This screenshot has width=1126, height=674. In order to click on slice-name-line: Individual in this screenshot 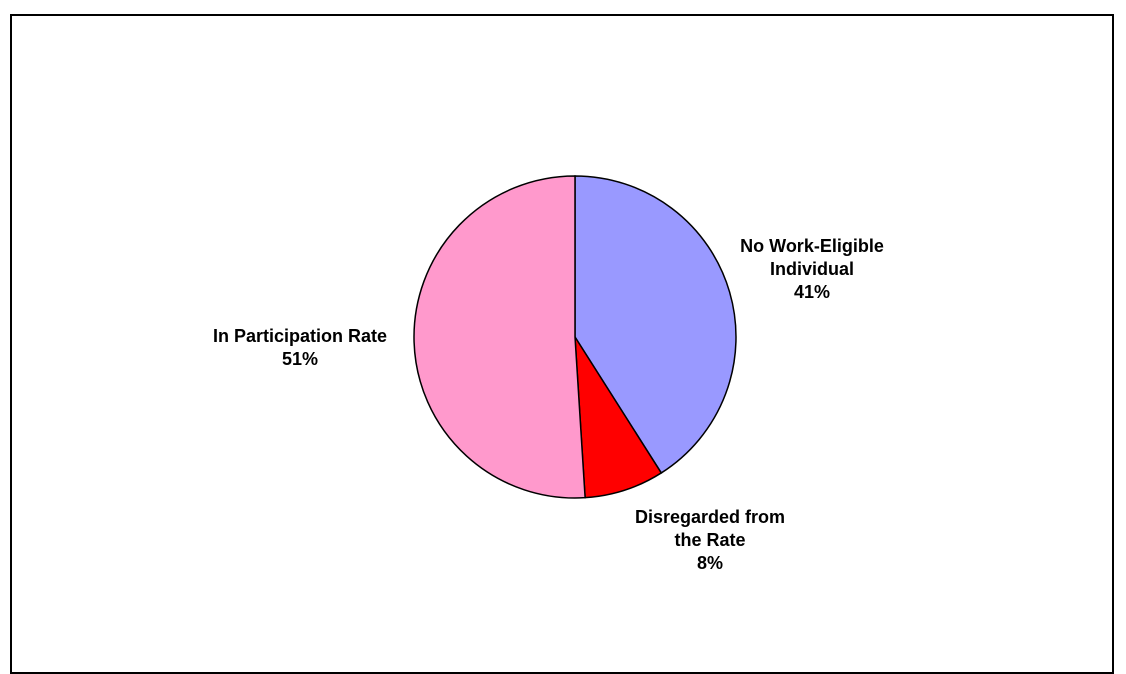, I will do `click(812, 269)`.